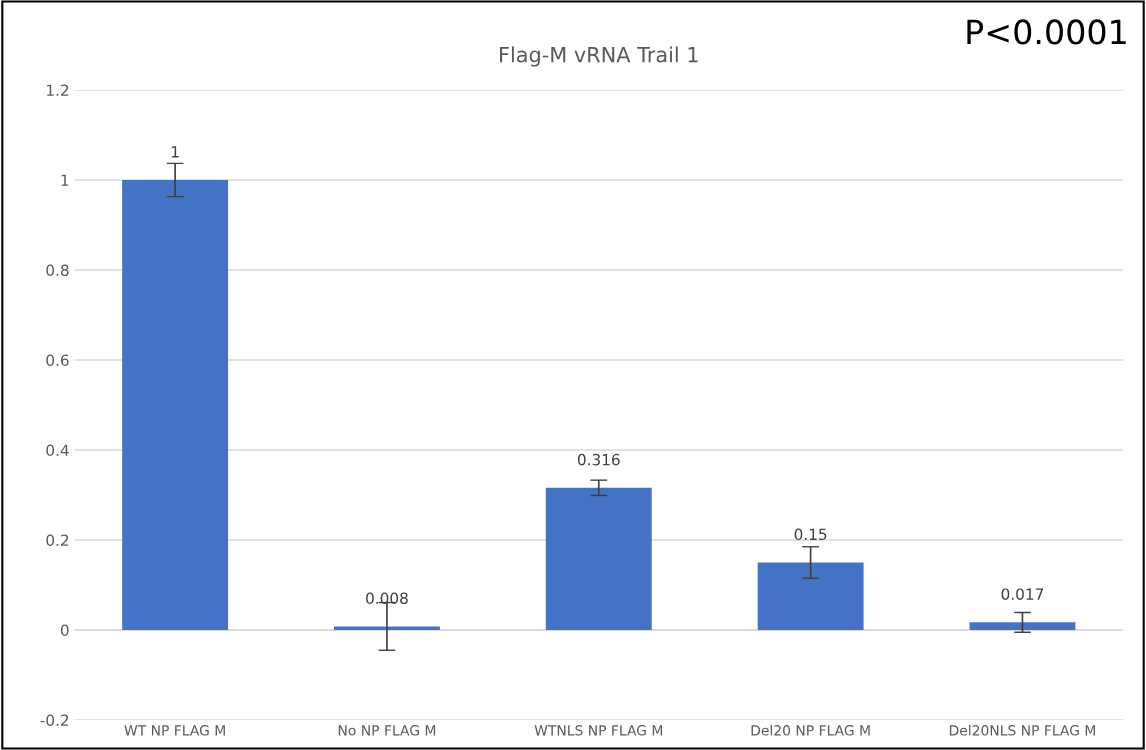 This screenshot has height=750, width=1146. I want to click on data-label: 0.316, so click(598, 459).